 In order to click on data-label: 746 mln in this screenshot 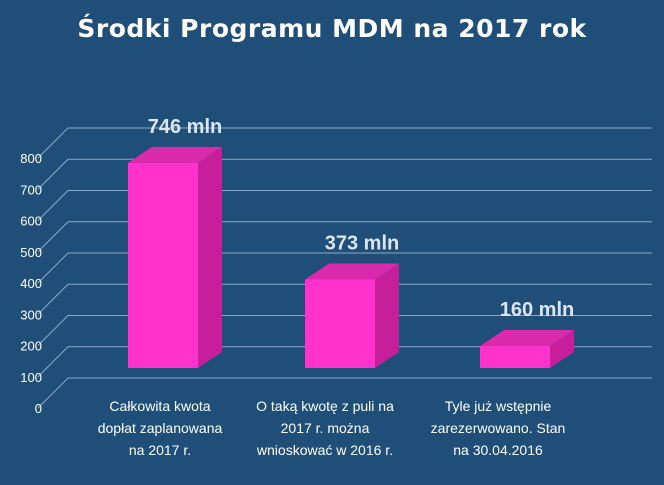, I will do `click(185, 127)`.